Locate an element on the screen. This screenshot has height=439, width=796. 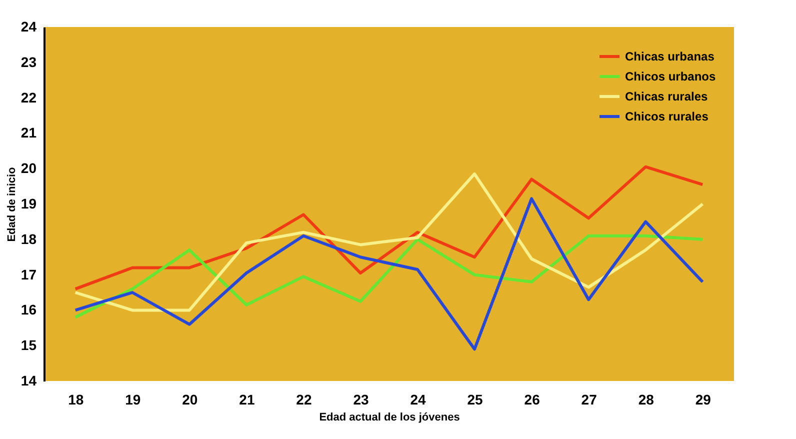
x-tick-label: 29 is located at coordinates (703, 400).